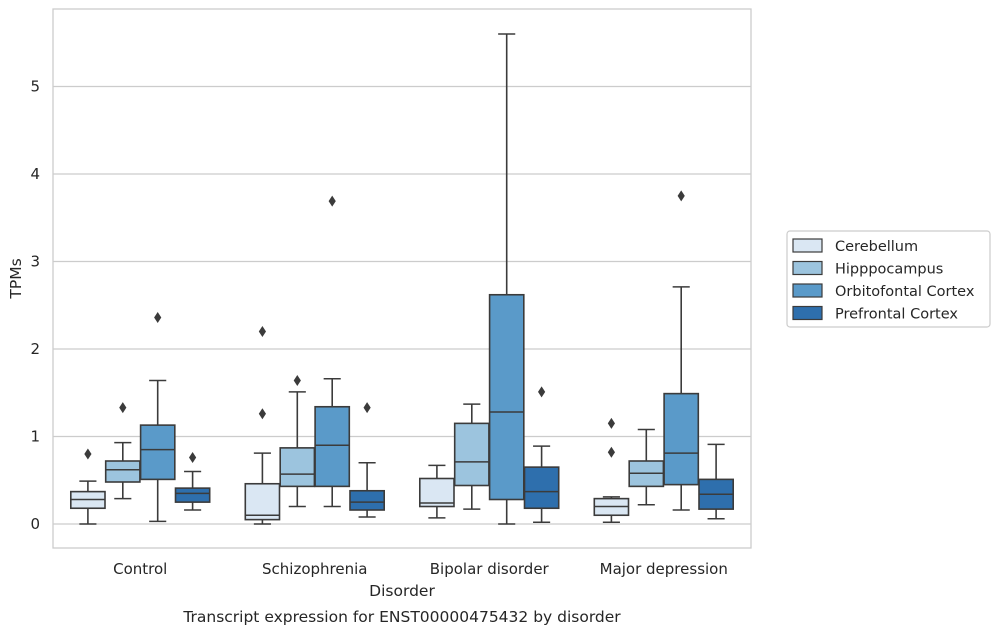 This screenshot has height=634, width=999. What do you see at coordinates (35, 306) in the screenshot?
I see `y-tick-labels: 0 1 2 3 4 5` at bounding box center [35, 306].